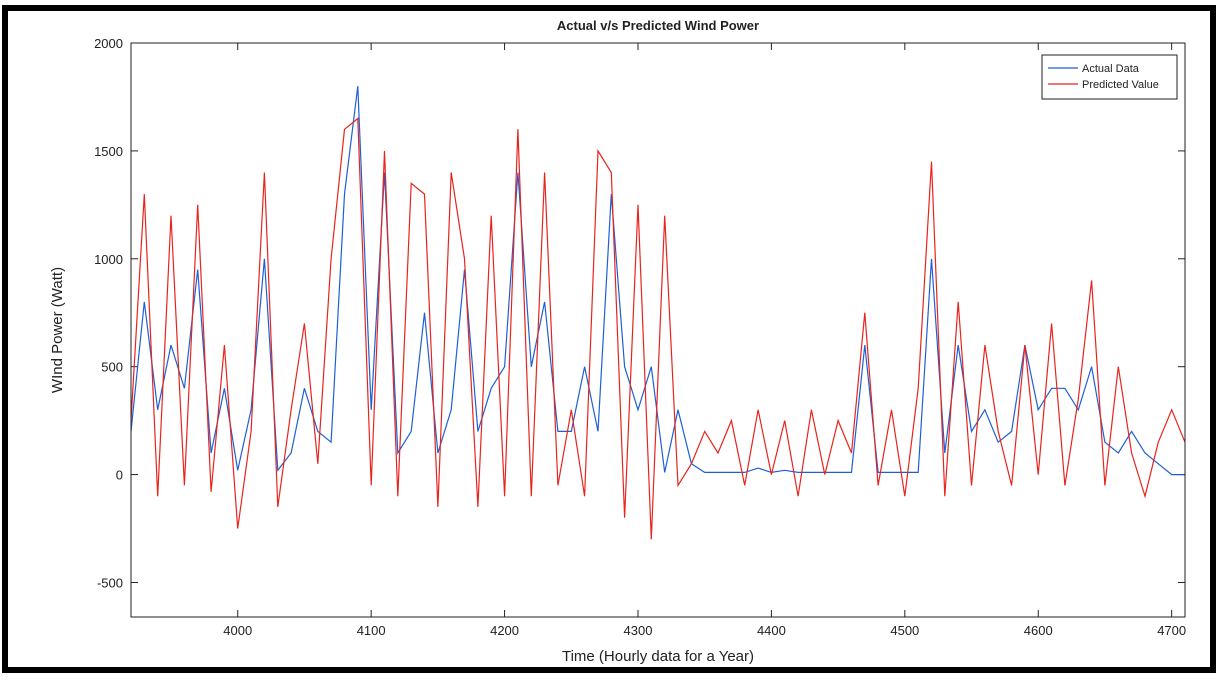 The width and height of the screenshot is (1220, 682). Describe the element at coordinates (108, 43) in the screenshot. I see `y-tick-label: 2000` at that location.